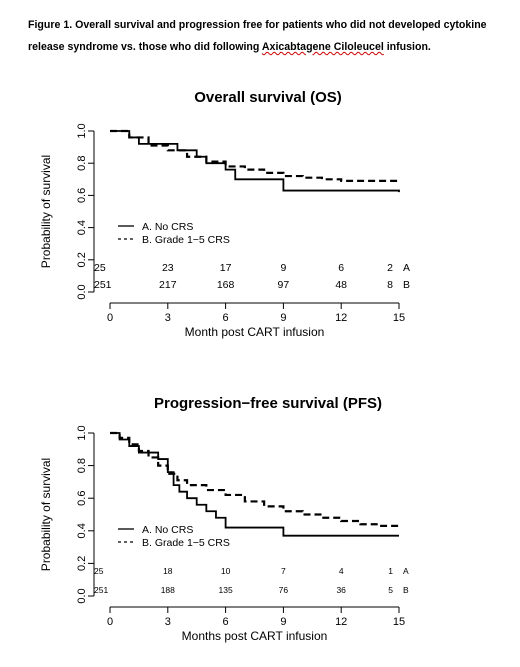 The image size is (520, 667). What do you see at coordinates (390, 268) in the screenshot?
I see `at-risk-value: 2` at bounding box center [390, 268].